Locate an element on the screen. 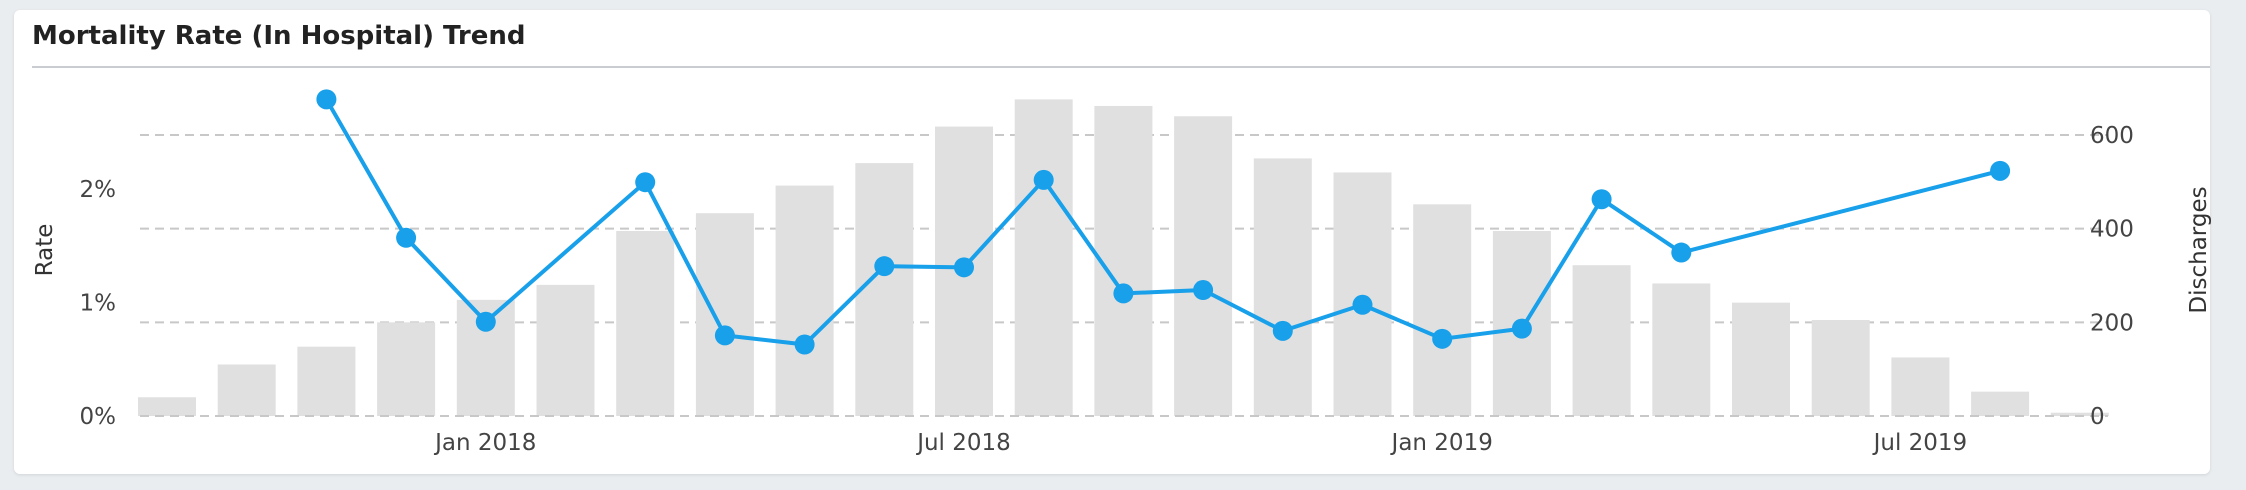 This screenshot has width=2246, height=490. left-axis-tick: 1% is located at coordinates (98, 304).